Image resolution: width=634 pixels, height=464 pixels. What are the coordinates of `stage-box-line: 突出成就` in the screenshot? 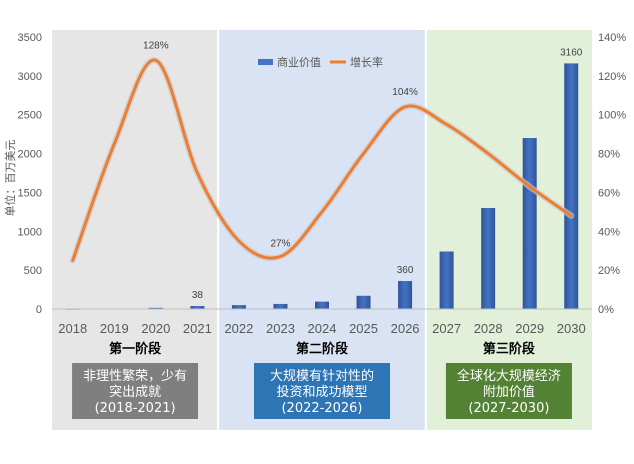 It's located at (135, 392).